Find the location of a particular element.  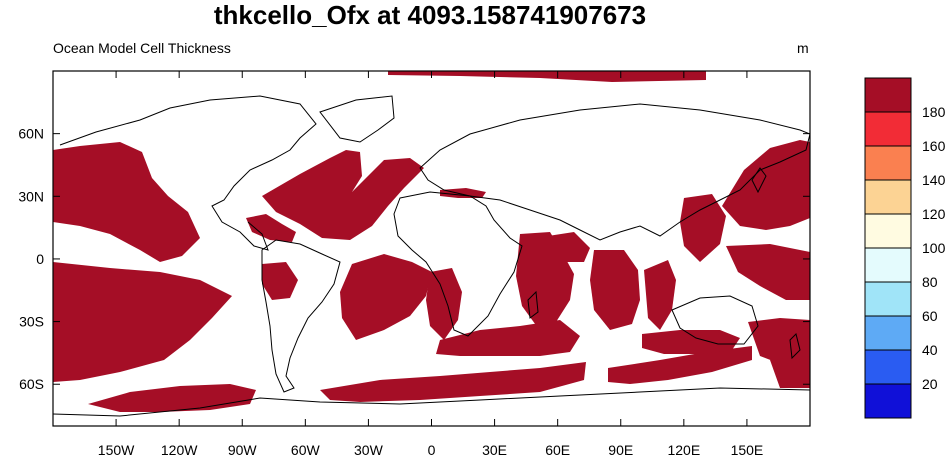

ocean-west-pacific-south is located at coordinates (768, 272).